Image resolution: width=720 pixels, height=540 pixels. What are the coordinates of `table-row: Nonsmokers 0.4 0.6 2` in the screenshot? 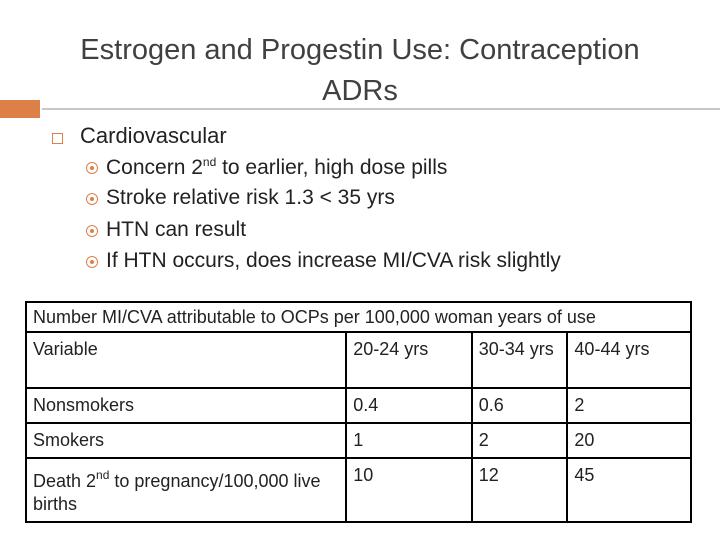 It's located at (358, 405).